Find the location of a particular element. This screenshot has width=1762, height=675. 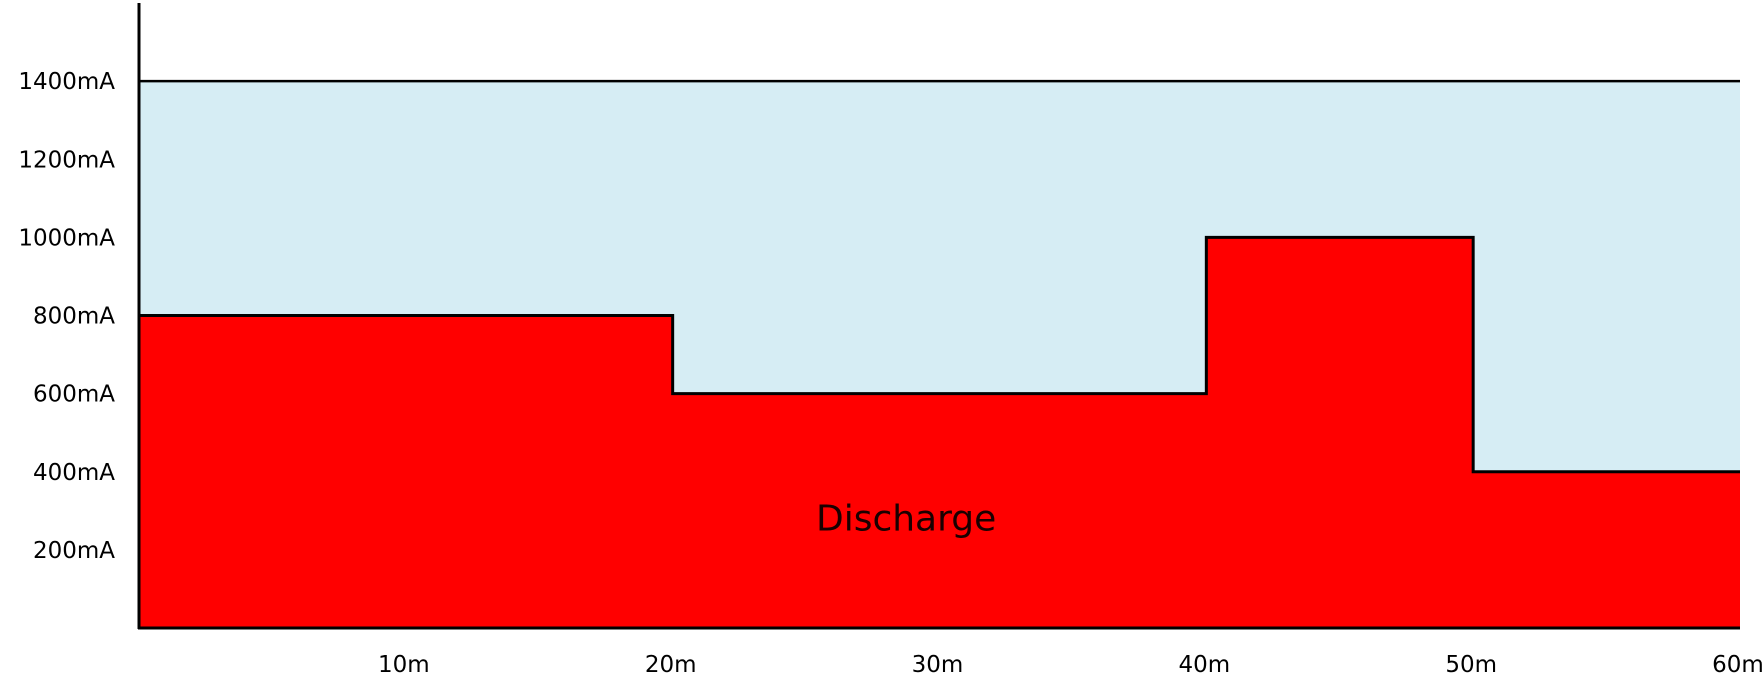

y-tick-label: 200mA is located at coordinates (74, 551).